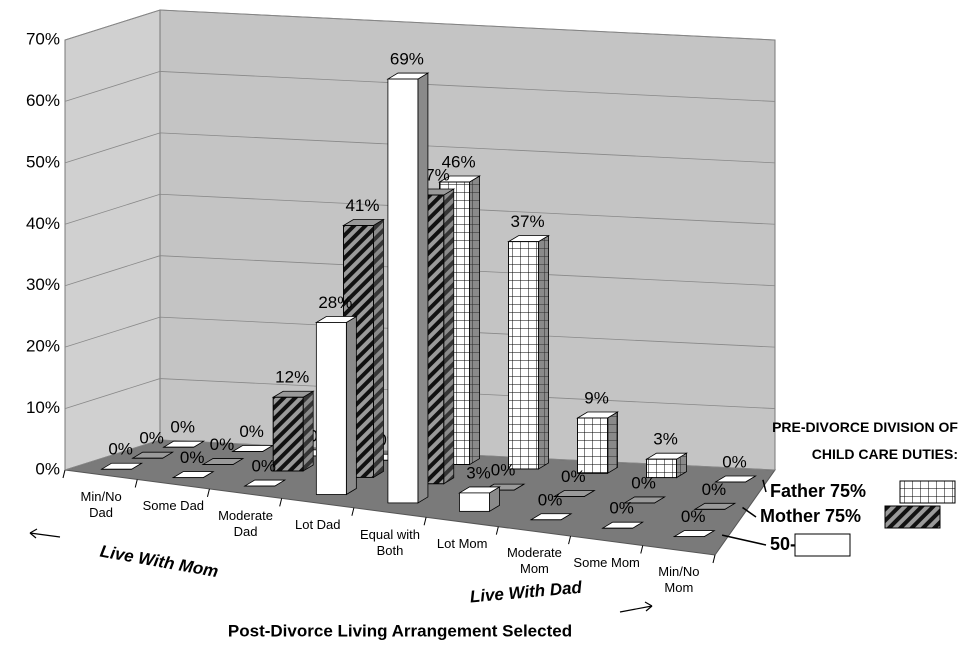  Describe the element at coordinates (43, 284) in the screenshot. I see `y-tick-label: 30%` at that location.